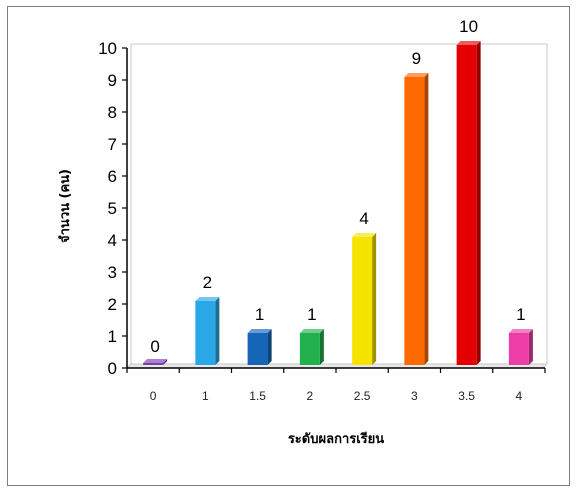 The image size is (579, 493). What do you see at coordinates (205, 396) in the screenshot?
I see `x-tick-label: 1` at bounding box center [205, 396].